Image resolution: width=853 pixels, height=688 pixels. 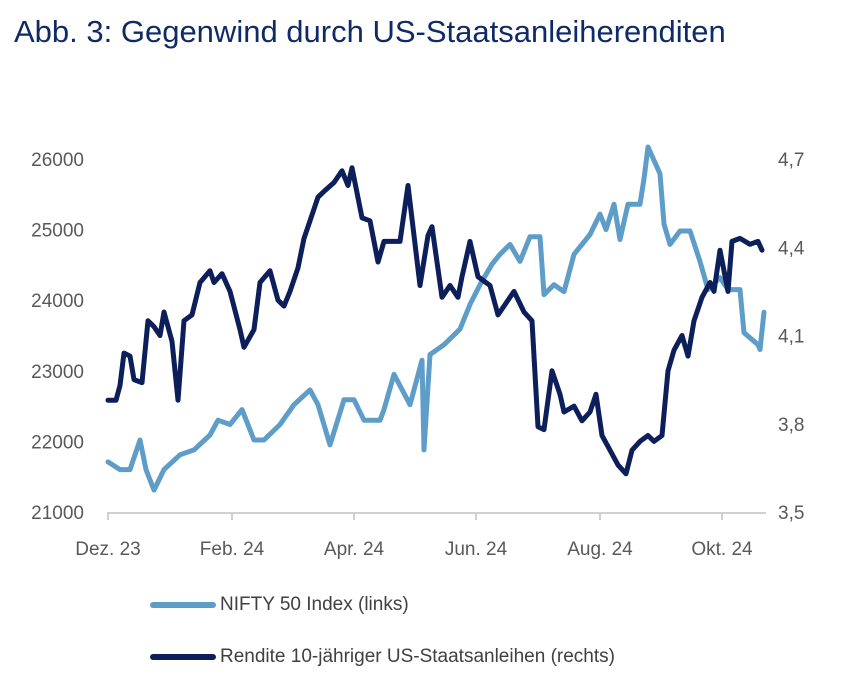 I want to click on x-axis-tick-label: Apr. 24, so click(x=354, y=549).